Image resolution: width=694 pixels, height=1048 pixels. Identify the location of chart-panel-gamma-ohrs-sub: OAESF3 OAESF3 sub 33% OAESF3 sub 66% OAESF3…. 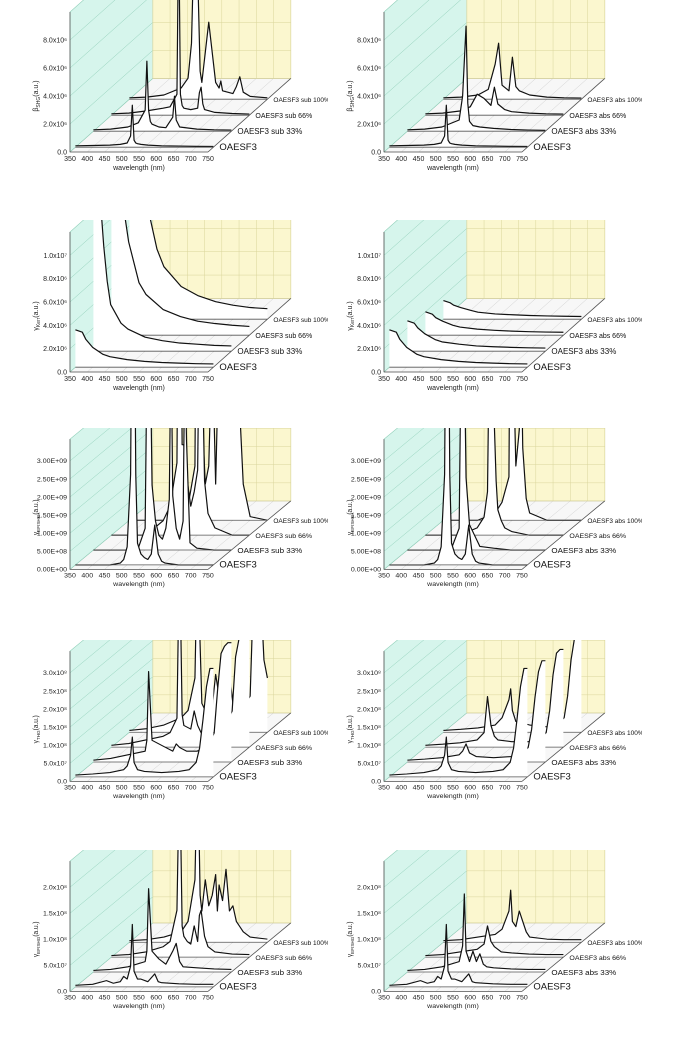
(178, 521).